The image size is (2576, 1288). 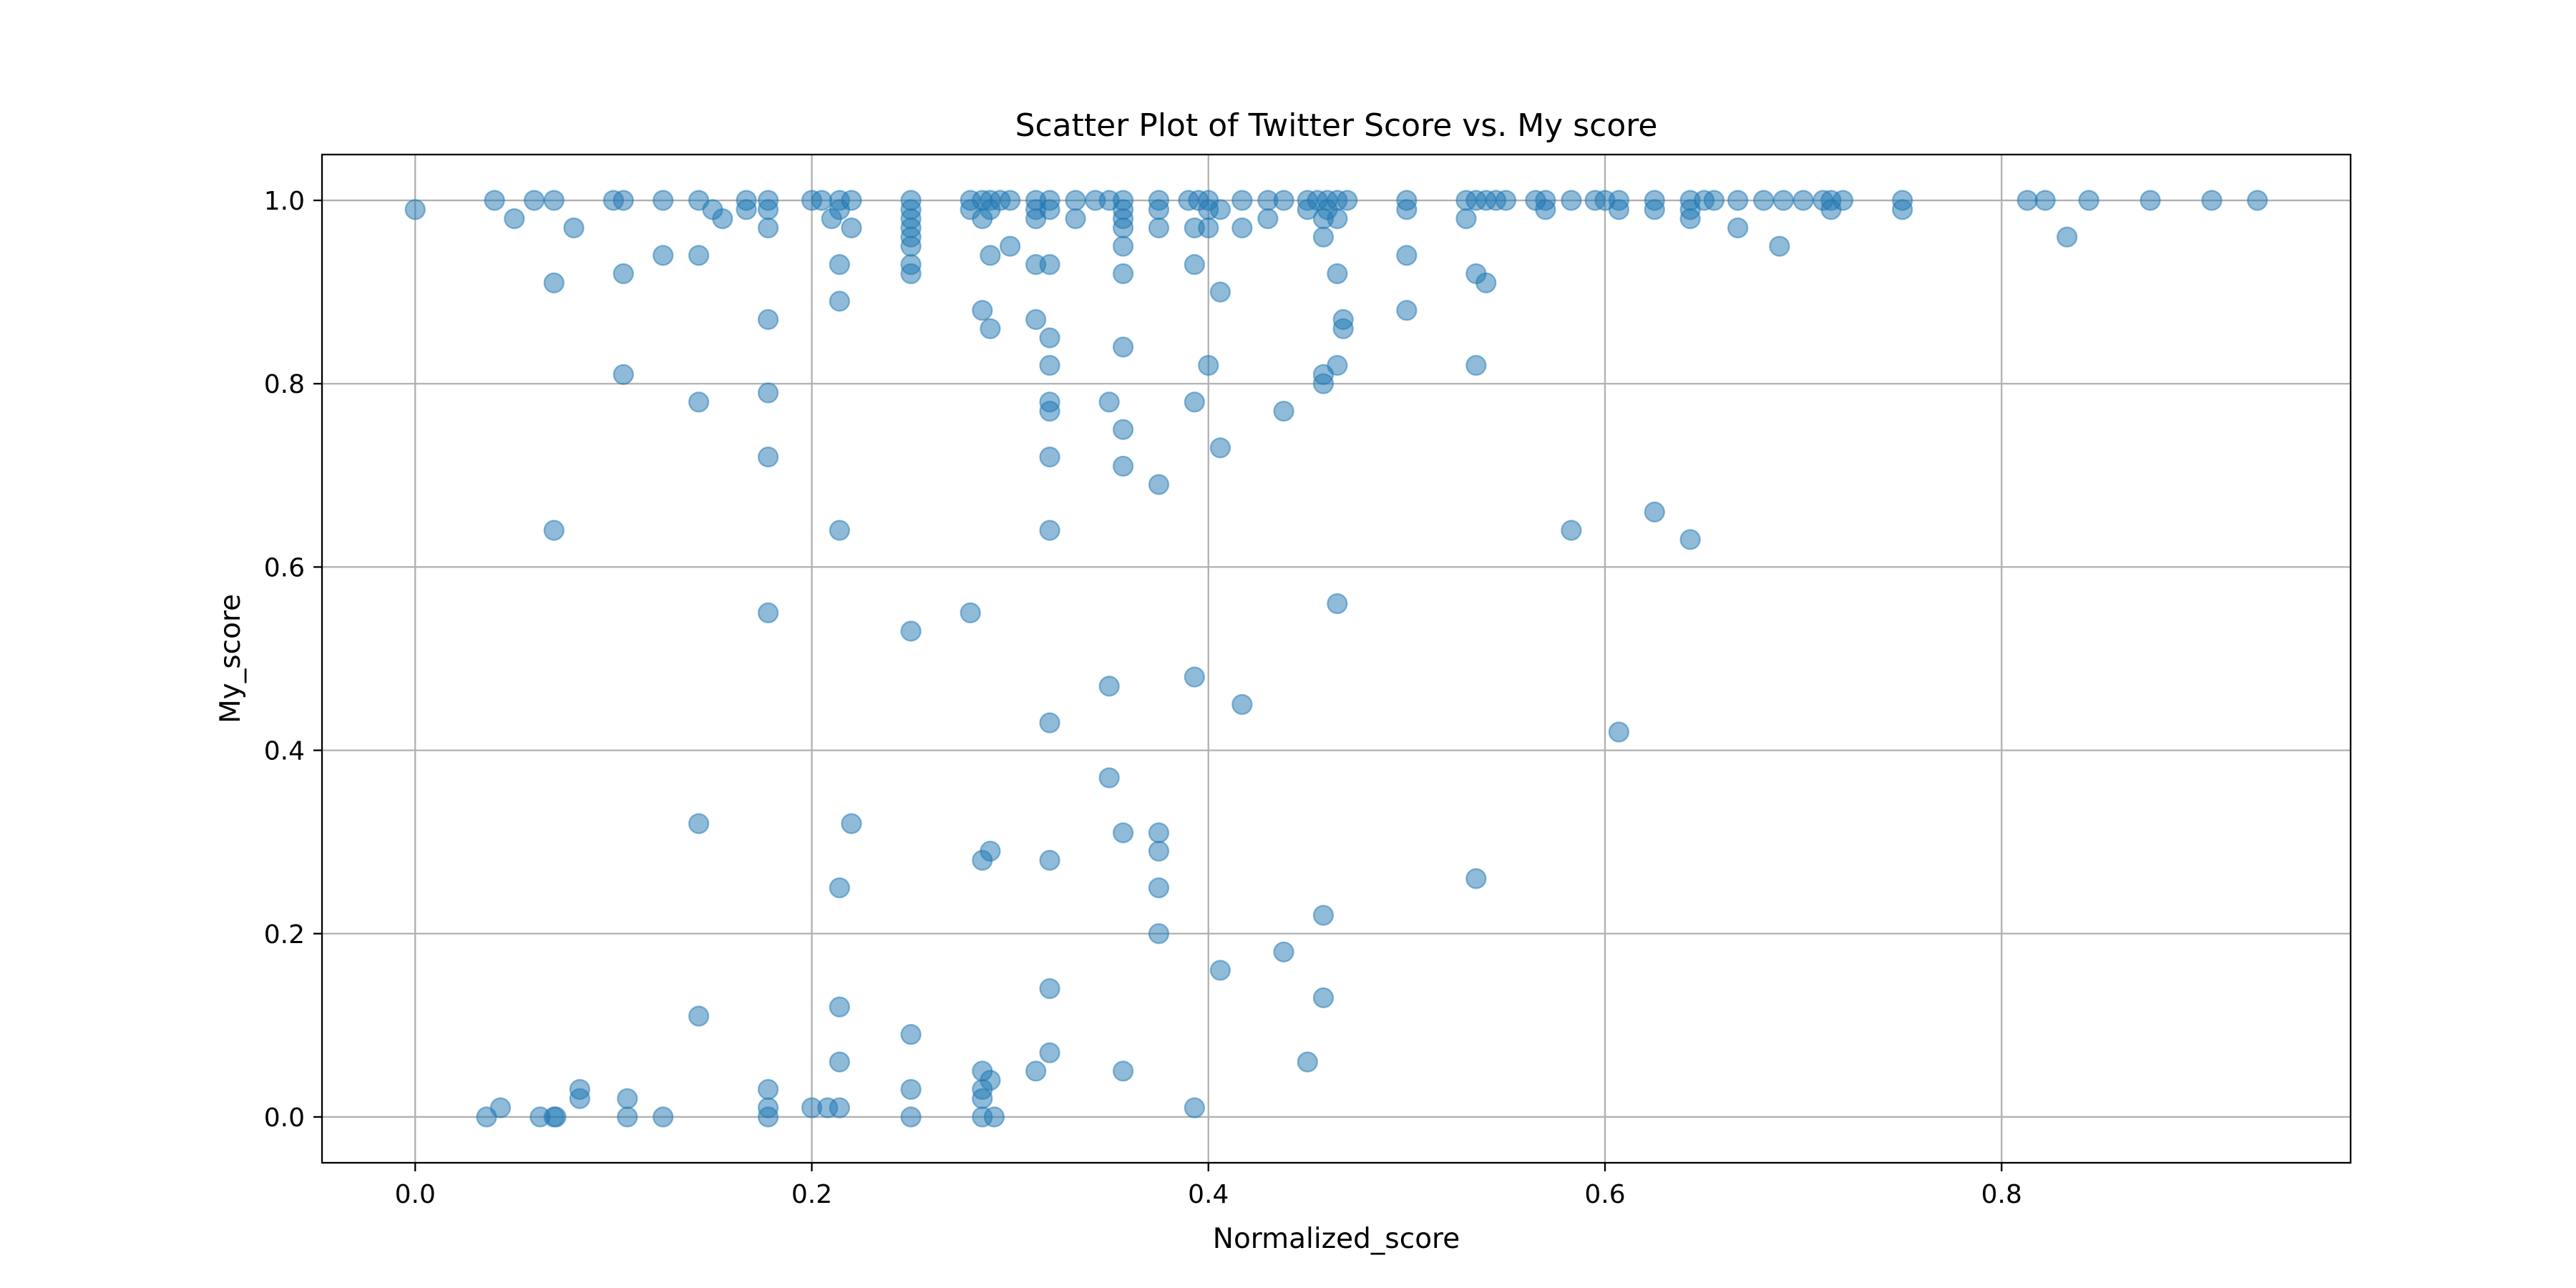 What do you see at coordinates (1604, 1194) in the screenshot?
I see `x-tick-label: 0.6` at bounding box center [1604, 1194].